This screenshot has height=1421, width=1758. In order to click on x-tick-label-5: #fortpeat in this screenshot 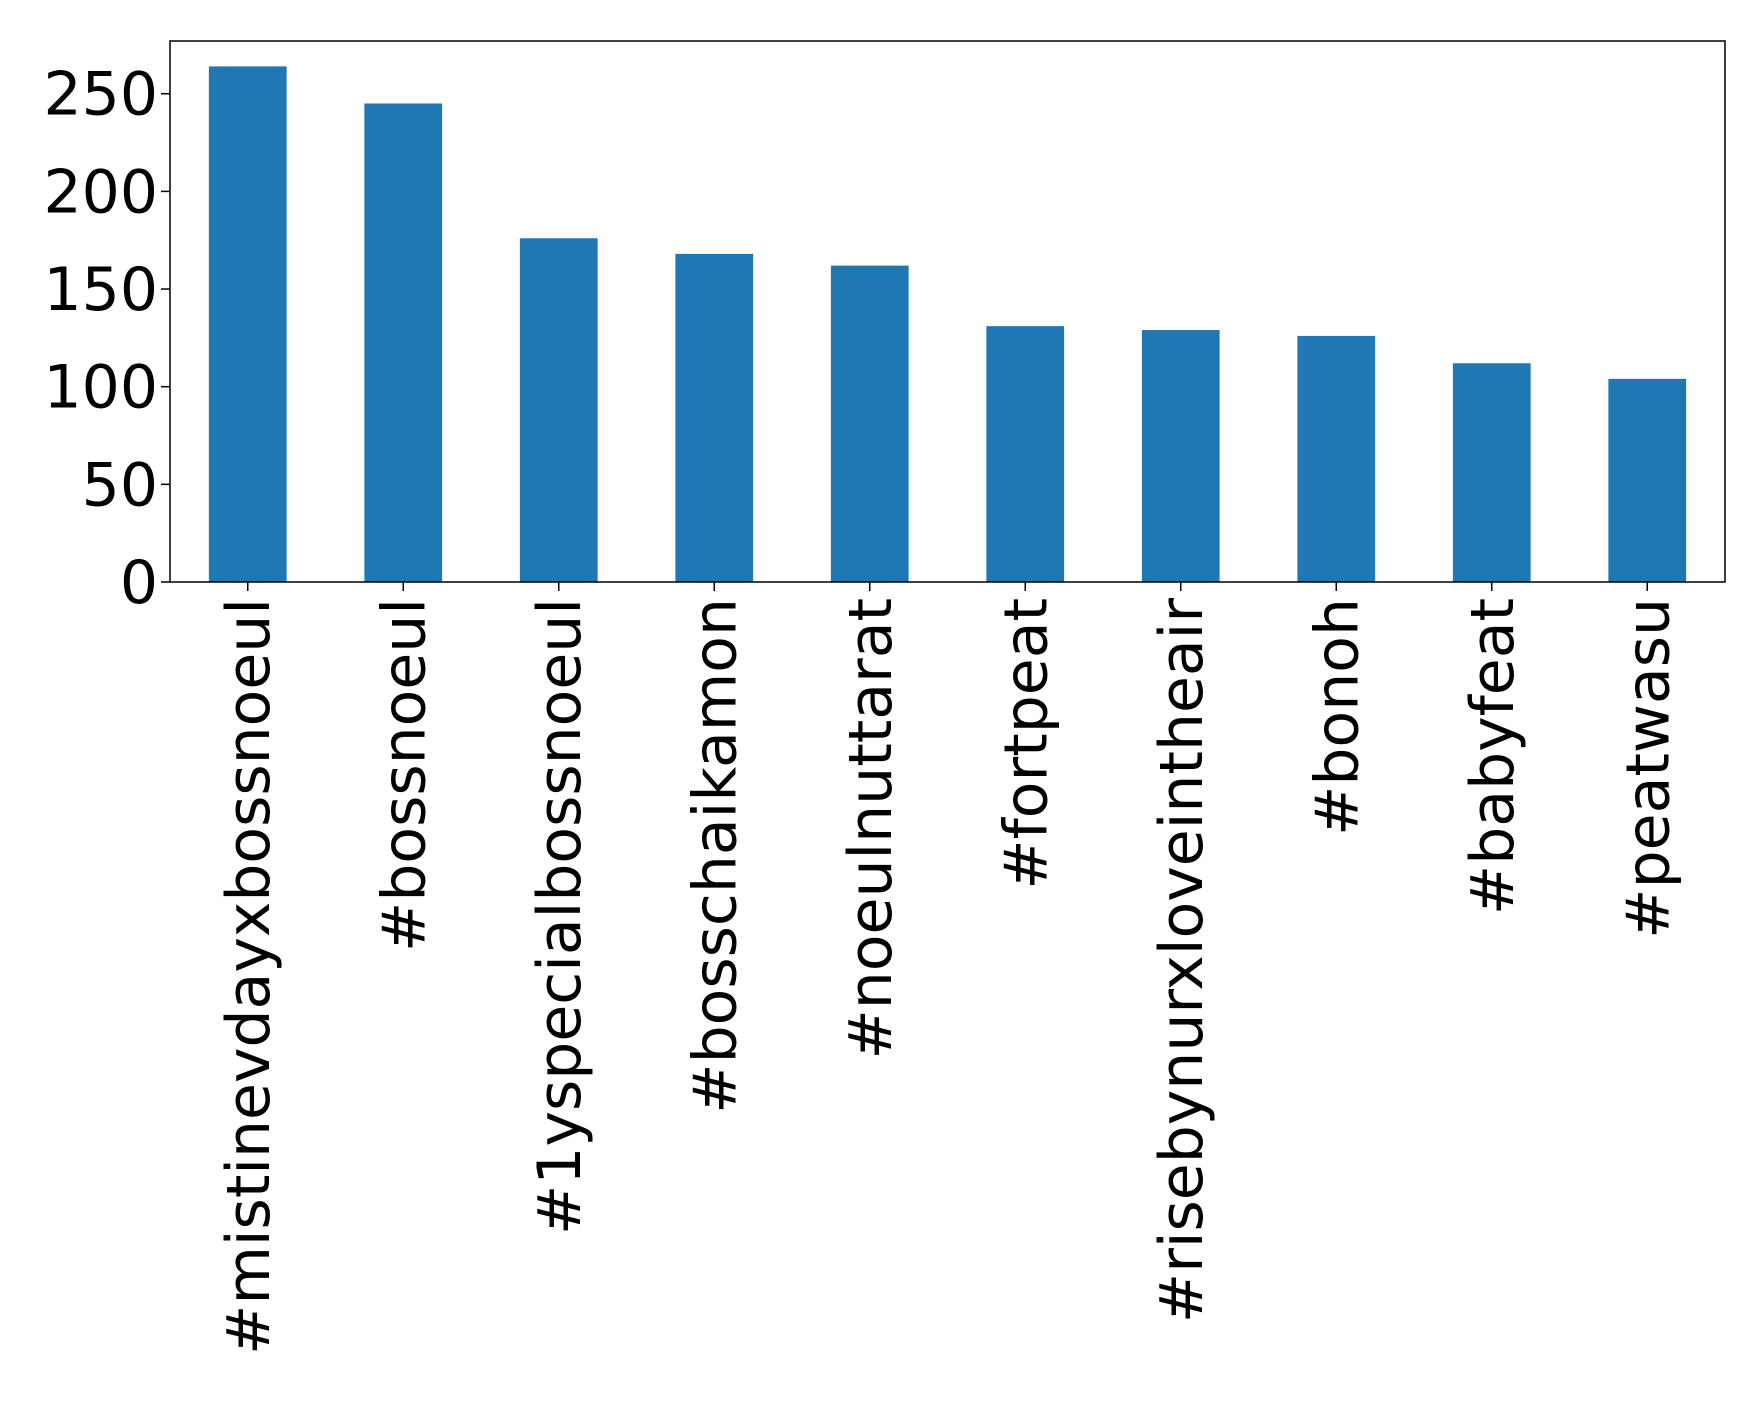, I will do `click(1026, 744)`.